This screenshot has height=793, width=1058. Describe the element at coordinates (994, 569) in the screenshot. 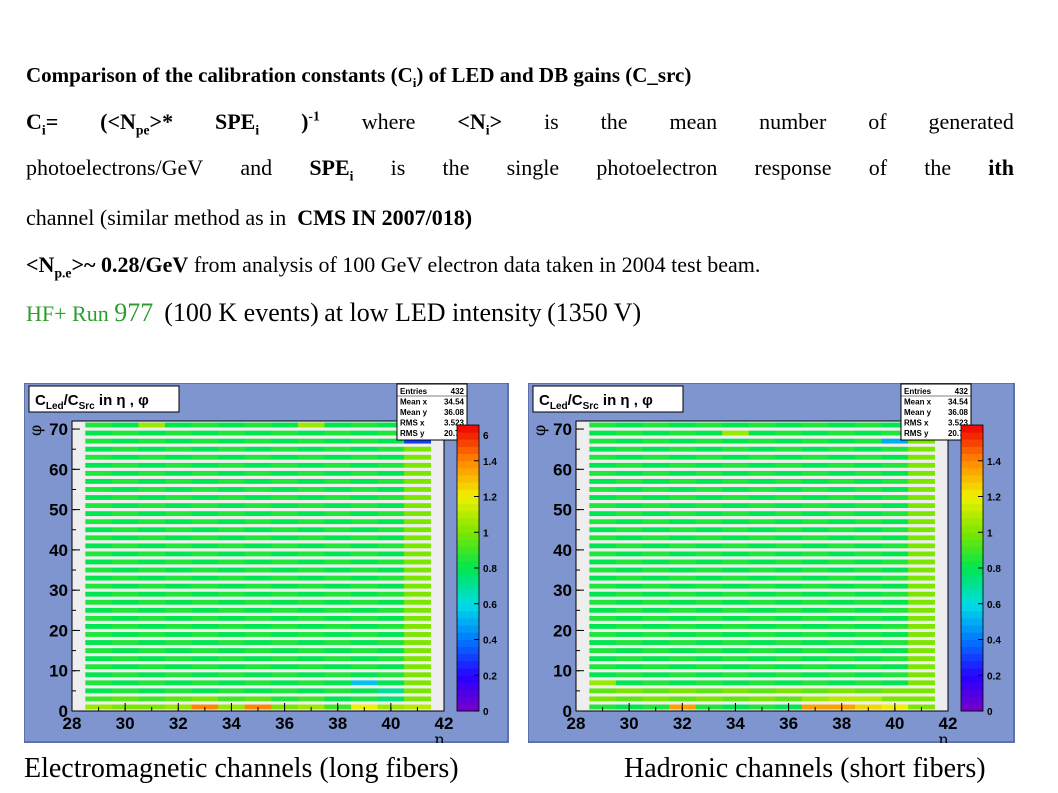

I see `z-tick-label: 0.8` at that location.